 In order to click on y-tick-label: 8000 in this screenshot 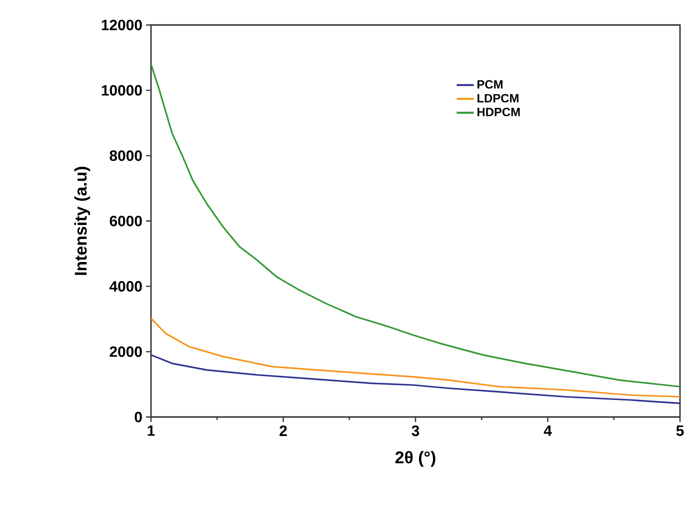, I will do `click(126, 155)`.